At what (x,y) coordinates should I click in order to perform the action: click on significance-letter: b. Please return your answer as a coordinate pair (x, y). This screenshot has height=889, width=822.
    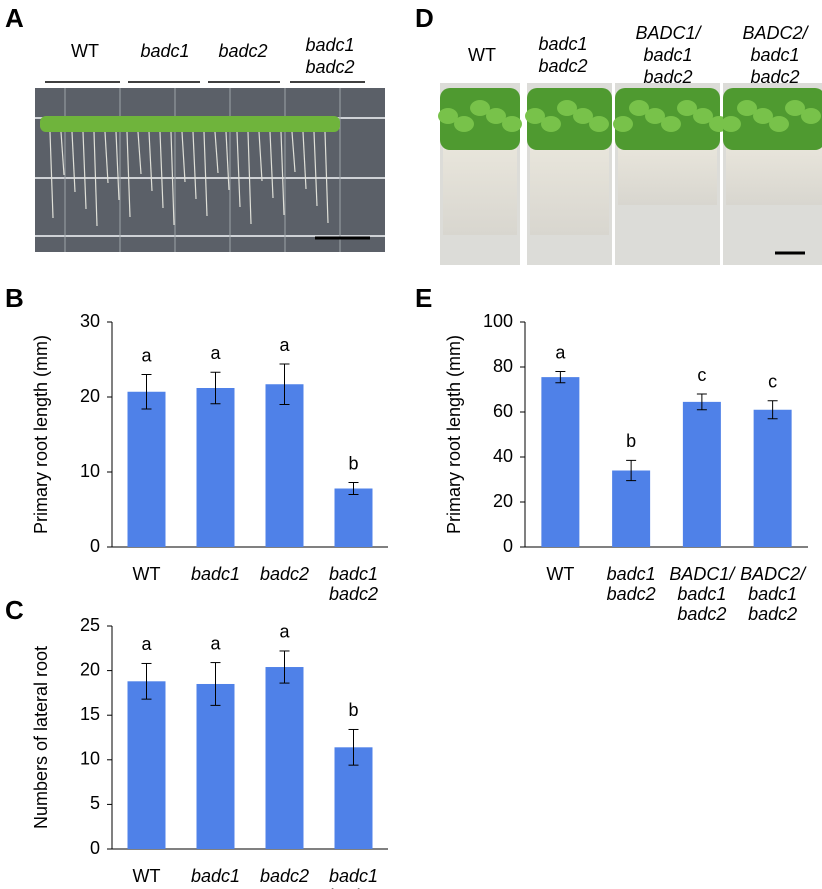
    Looking at the image, I should click on (353, 710).